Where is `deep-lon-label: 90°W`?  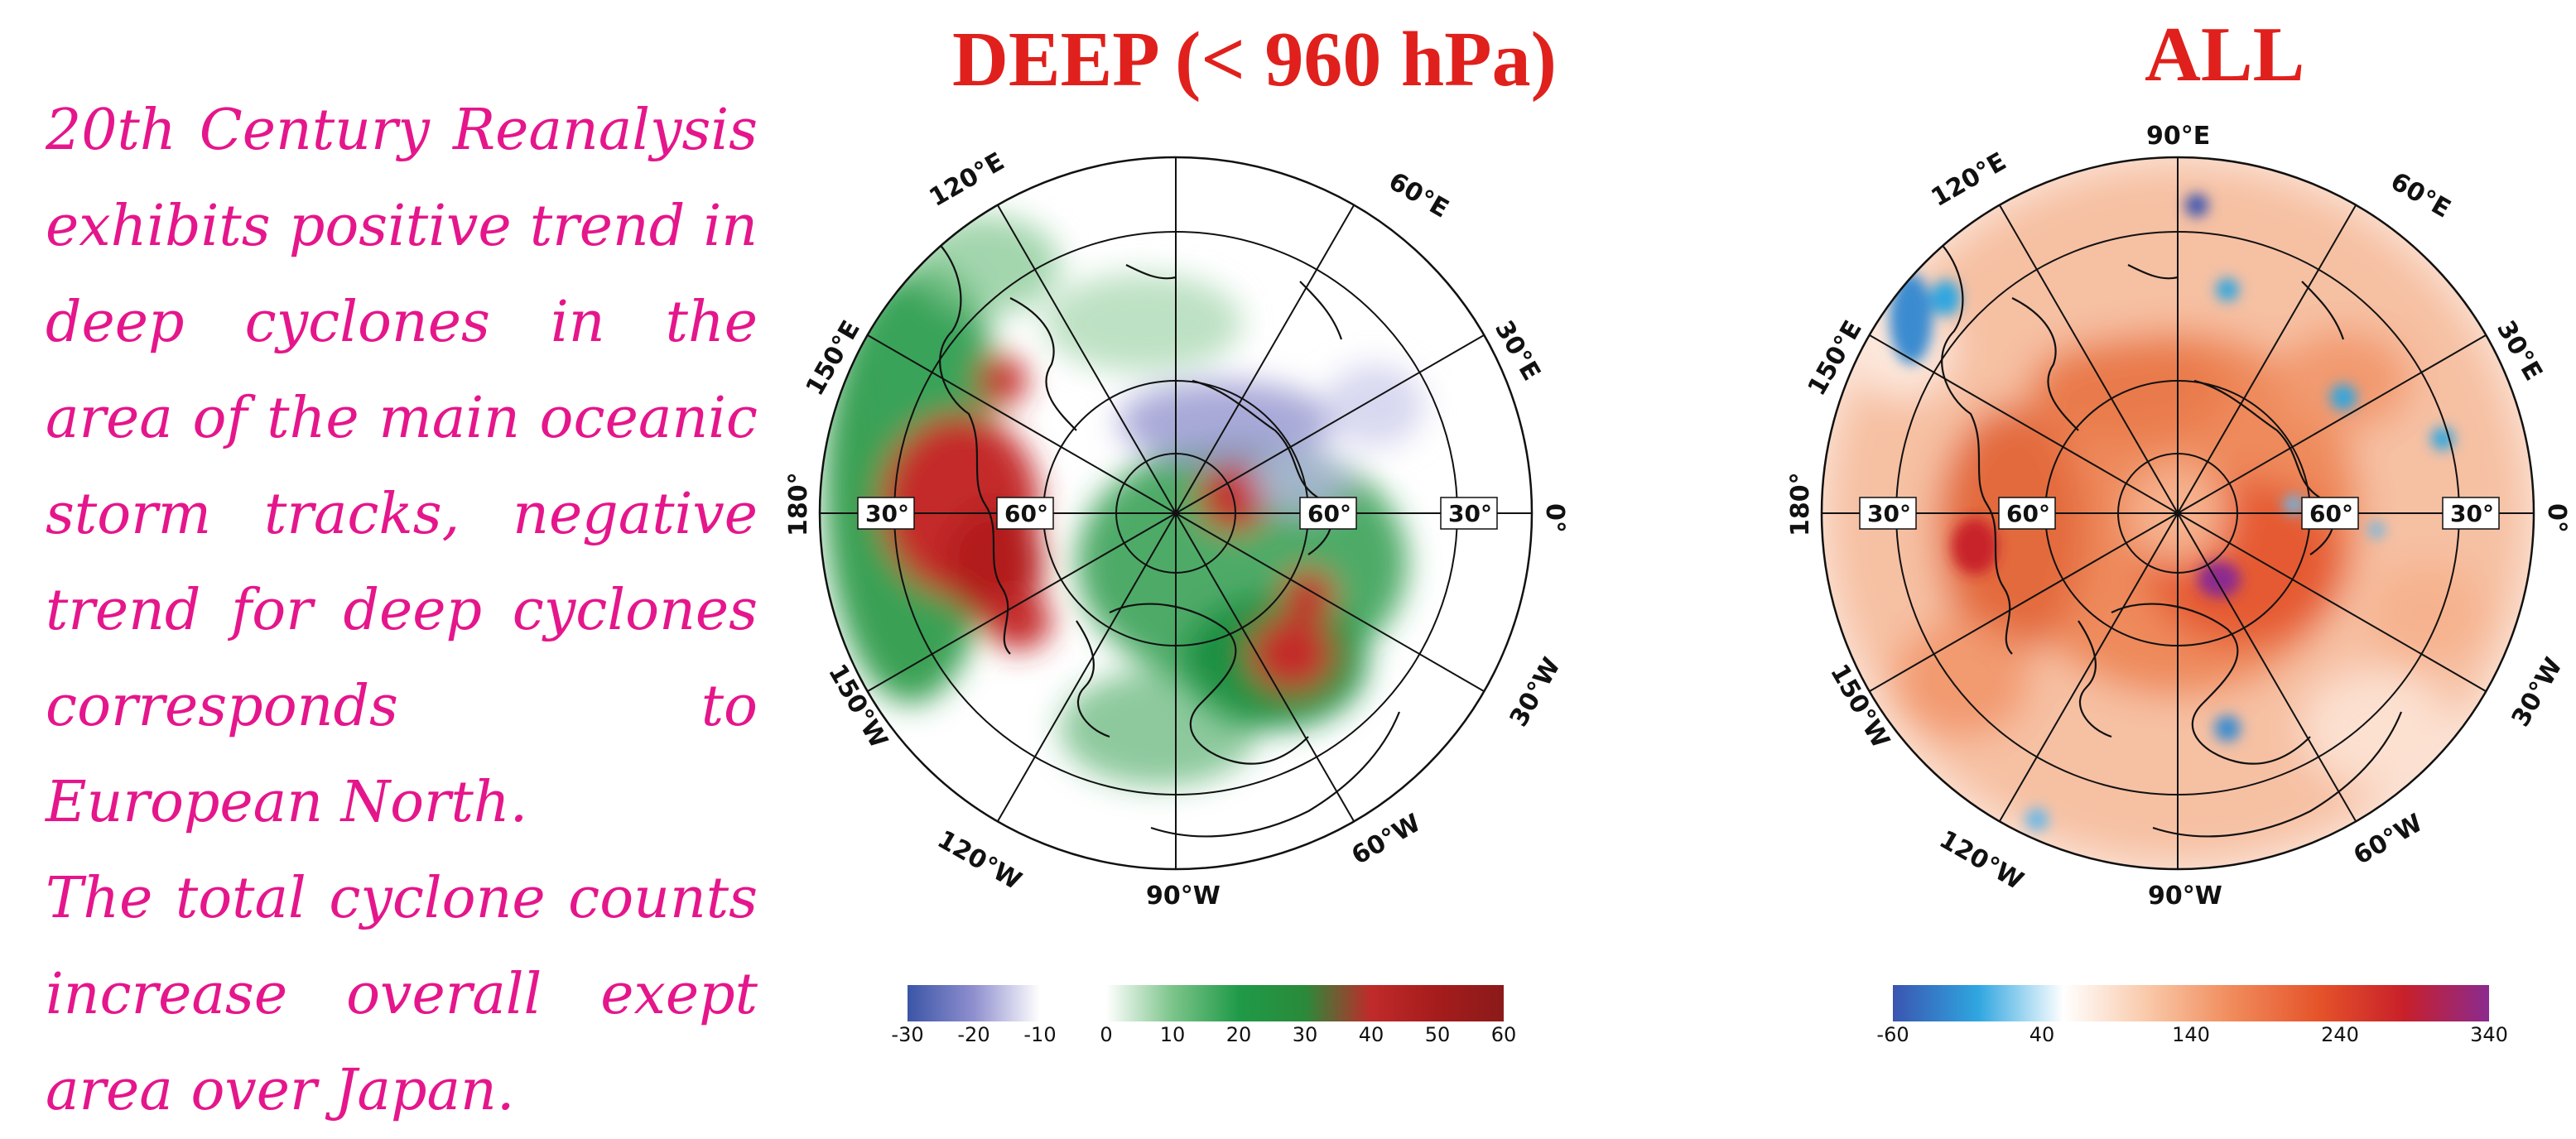
deep-lon-label: 90°W is located at coordinates (1183, 896).